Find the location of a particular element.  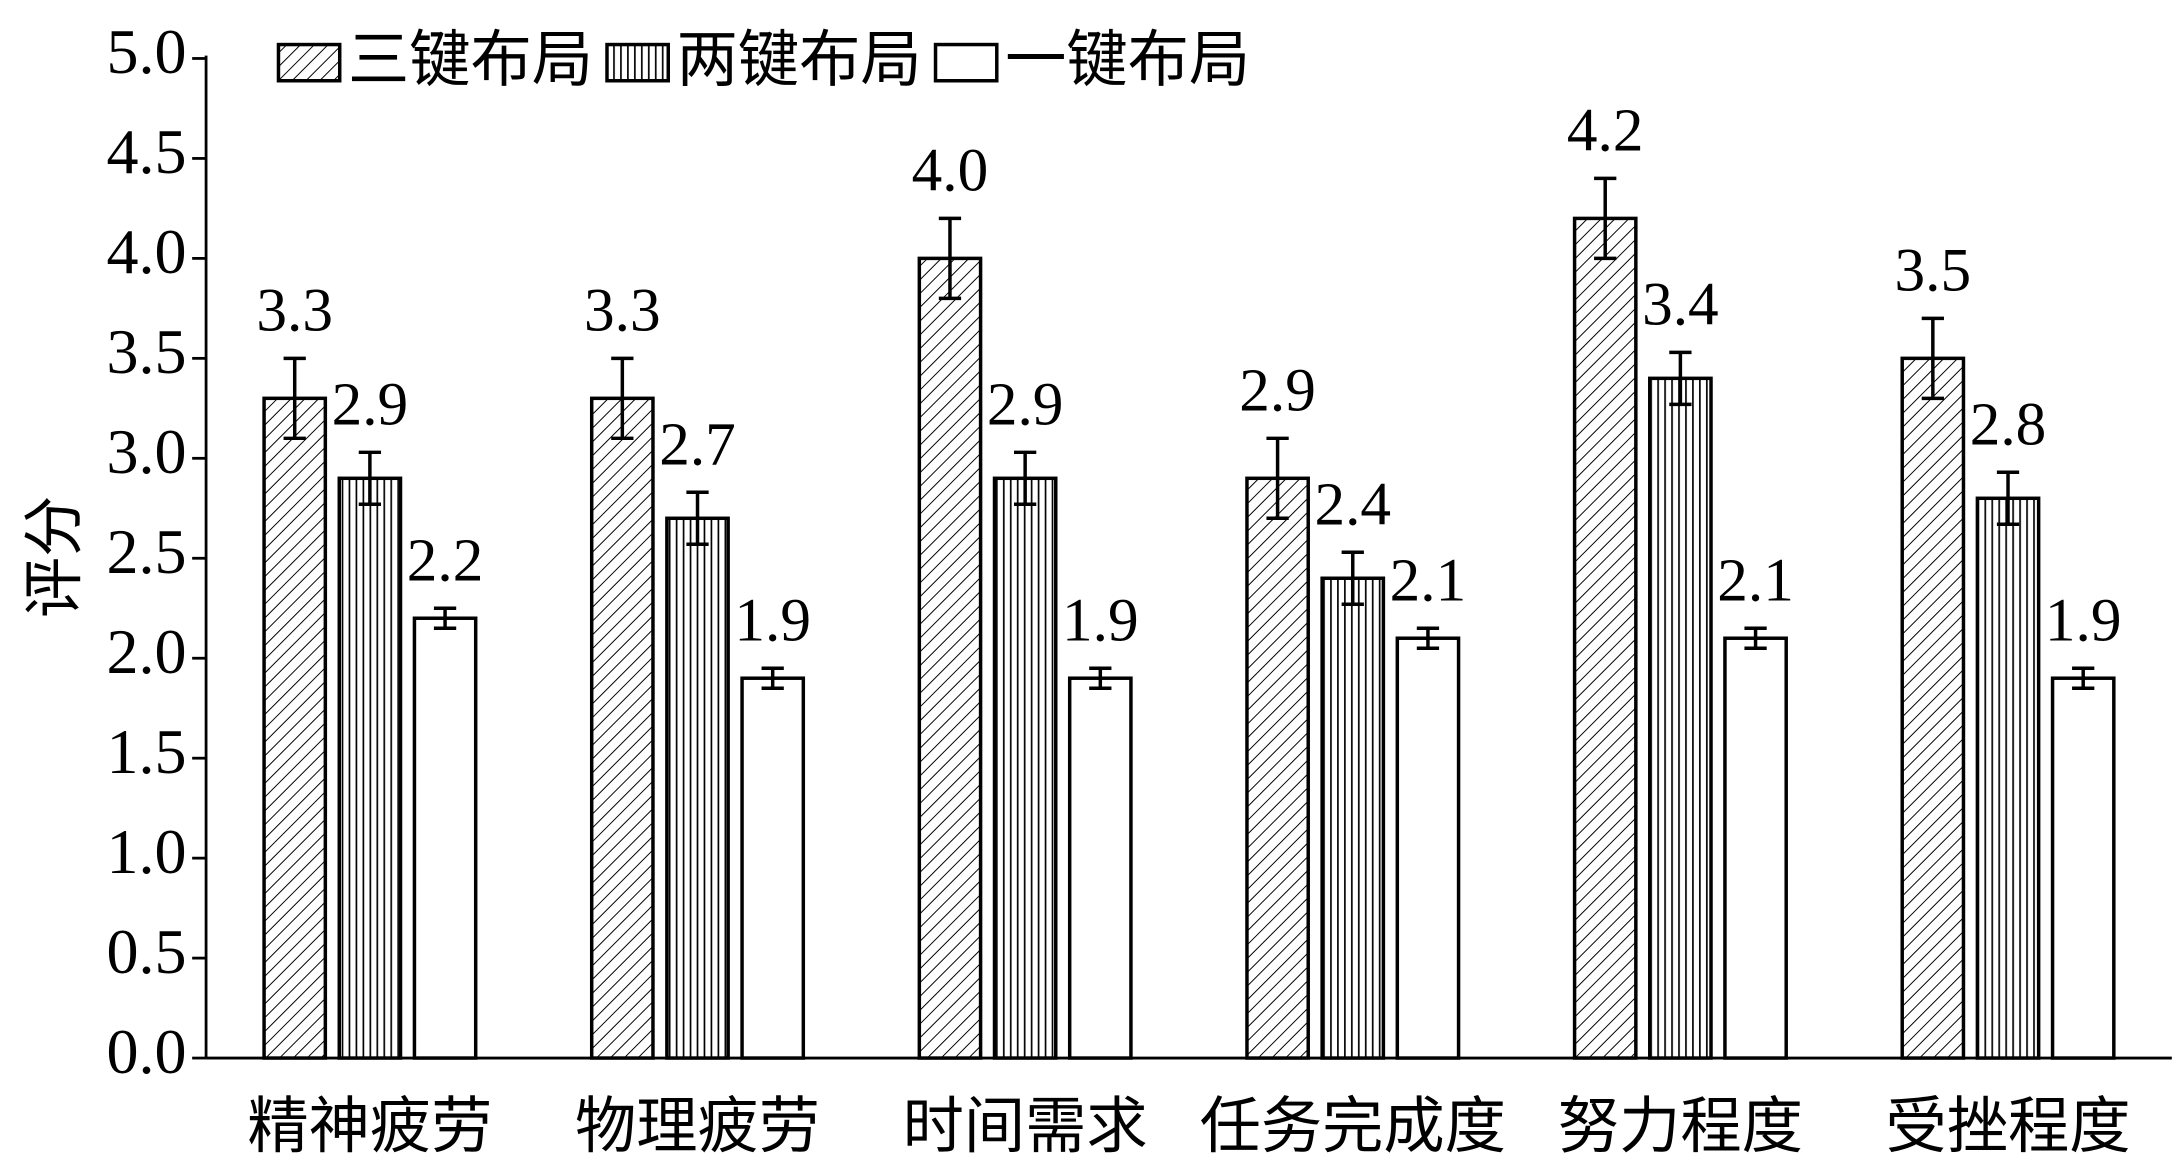

value-label: 2.4 is located at coordinates (1352, 505).